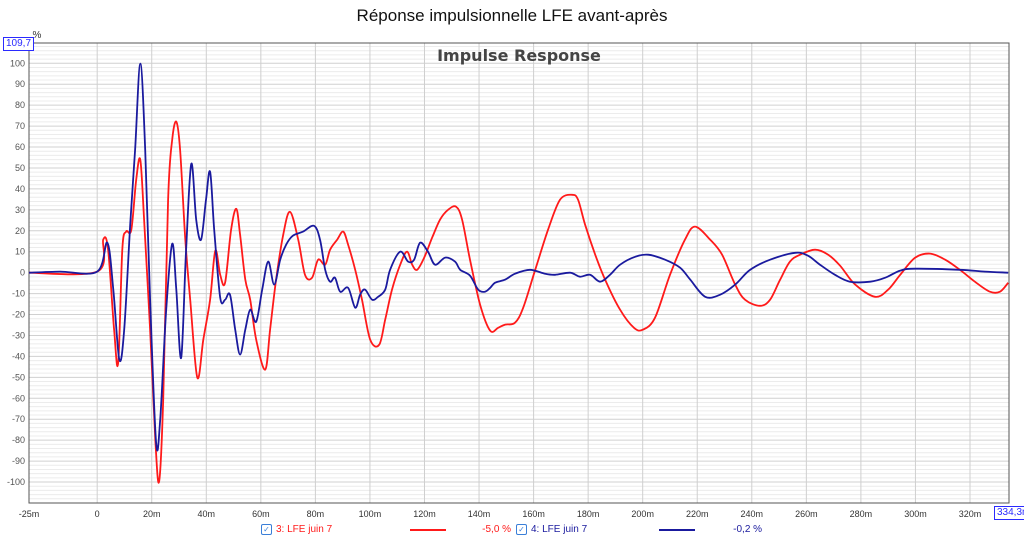 The height and width of the screenshot is (540, 1024). What do you see at coordinates (18, 315) in the screenshot?
I see `y-tick-label: -20` at bounding box center [18, 315].